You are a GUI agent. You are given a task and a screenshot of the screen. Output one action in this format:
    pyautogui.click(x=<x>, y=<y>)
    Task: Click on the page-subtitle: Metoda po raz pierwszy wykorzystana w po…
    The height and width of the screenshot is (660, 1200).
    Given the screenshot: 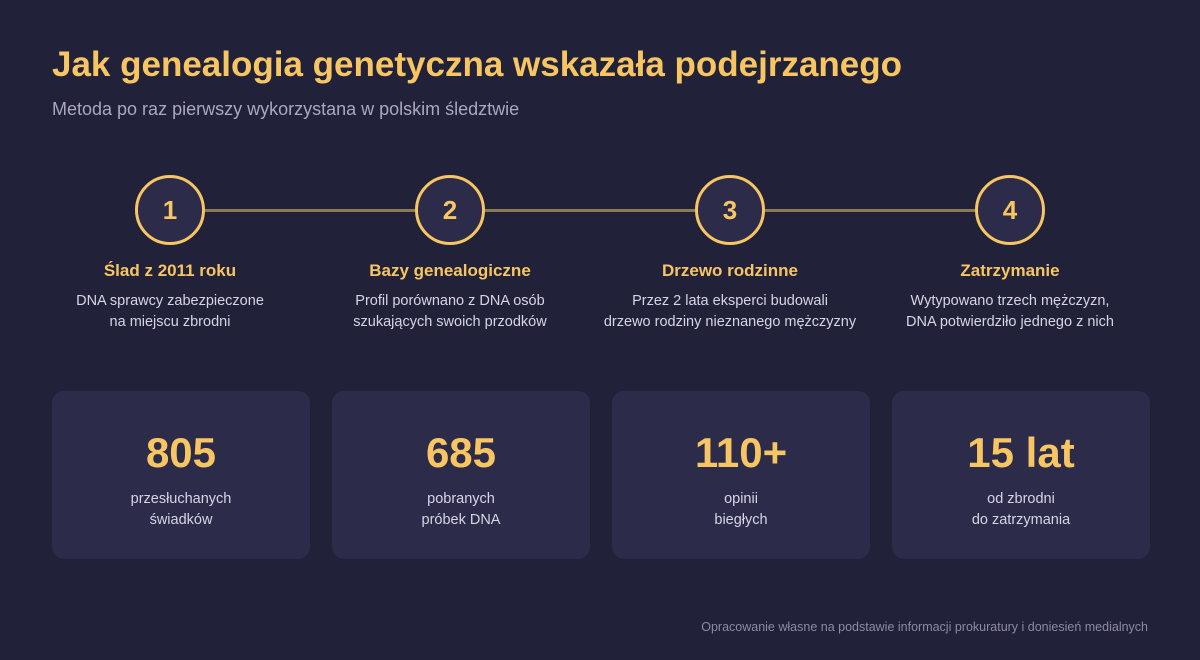 What is the action you would take?
    pyautogui.click(x=286, y=109)
    